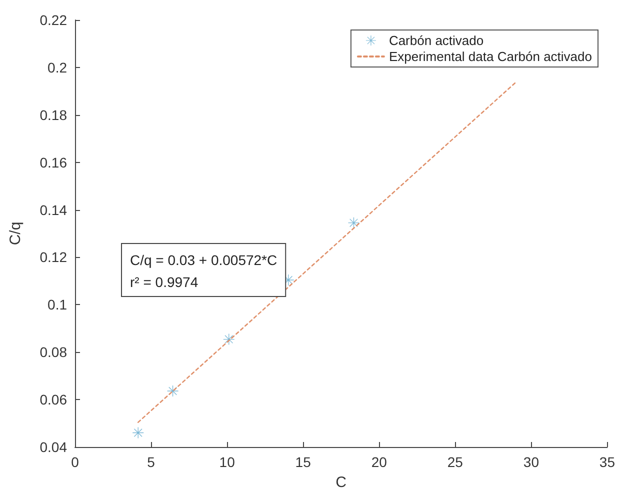  What do you see at coordinates (54, 20) in the screenshot?
I see `y-tick-label: 0.22` at bounding box center [54, 20].